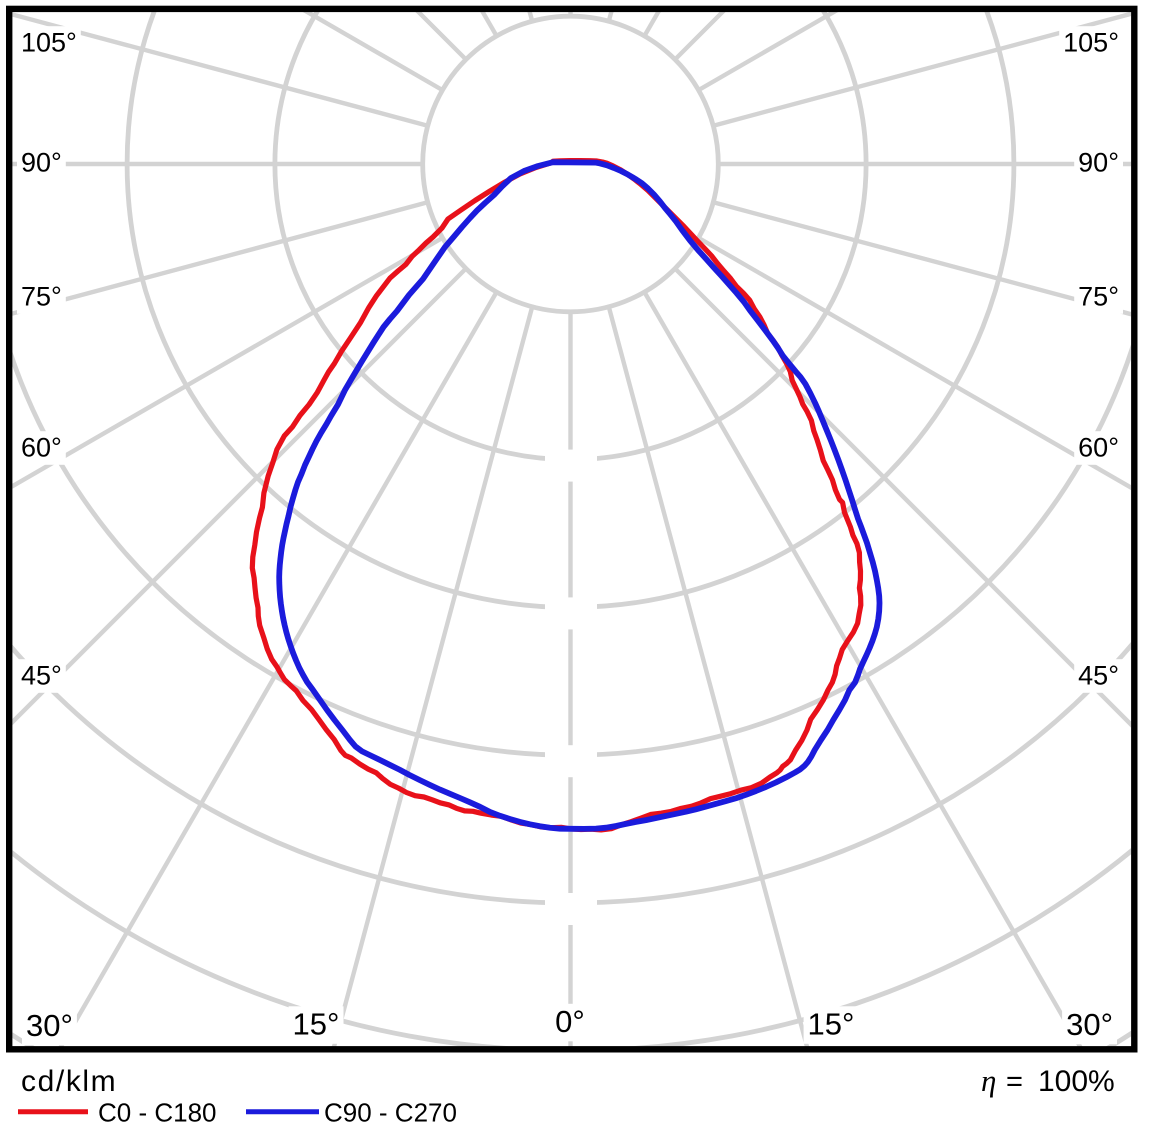 This screenshot has width=1164, height=1145. What do you see at coordinates (570, 1021) in the screenshot?
I see `svg-text: 0°` at bounding box center [570, 1021].